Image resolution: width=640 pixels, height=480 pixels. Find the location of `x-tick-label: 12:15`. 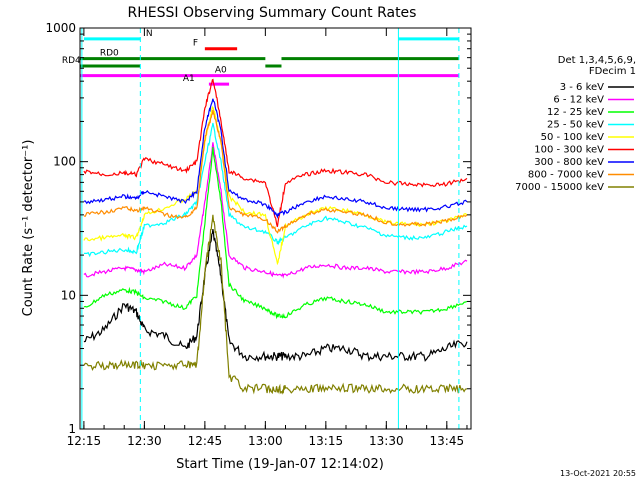

x-tick-label: 12:15 is located at coordinates (84, 441).